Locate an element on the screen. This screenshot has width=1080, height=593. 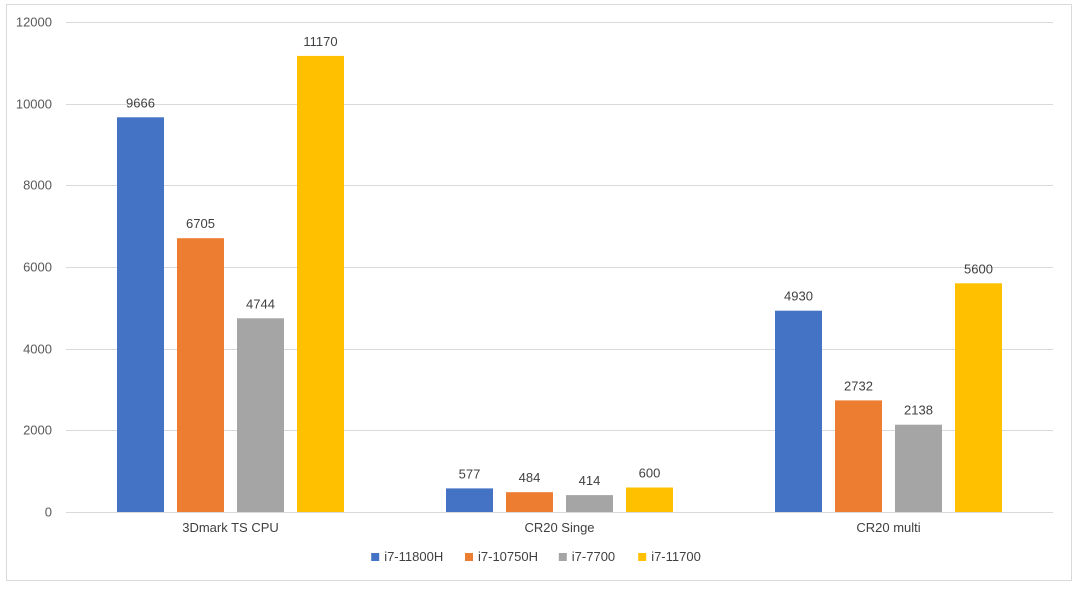
bar-i7-7700-CR20-Singe is located at coordinates (589, 503).